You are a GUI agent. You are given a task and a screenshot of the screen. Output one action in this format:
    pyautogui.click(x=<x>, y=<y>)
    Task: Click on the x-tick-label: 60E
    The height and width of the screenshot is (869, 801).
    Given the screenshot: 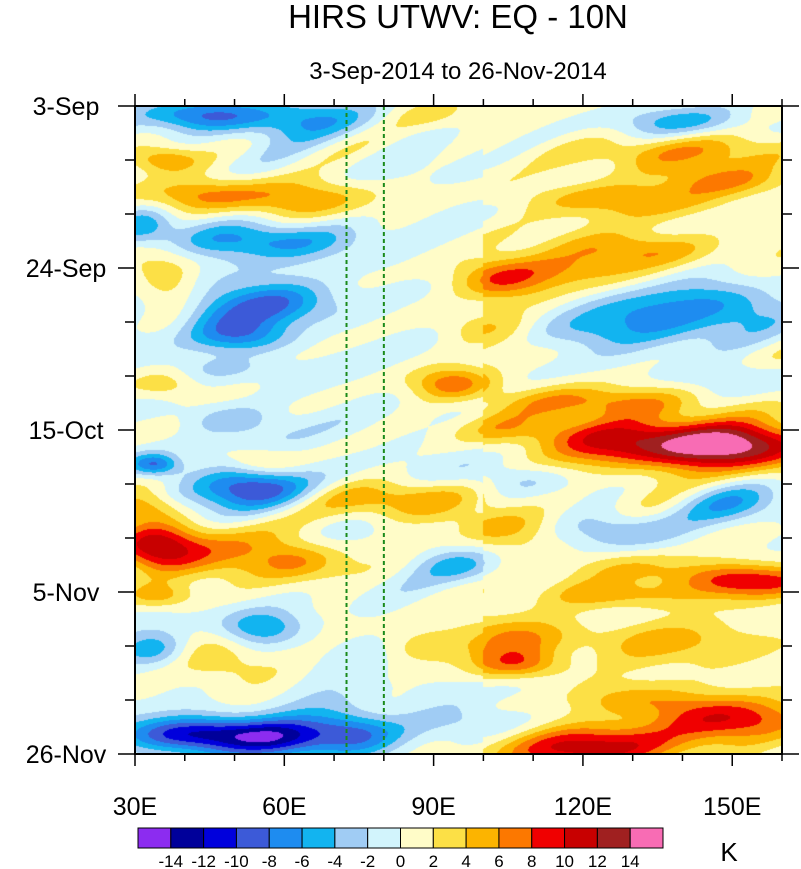 What is the action you would take?
    pyautogui.click(x=284, y=807)
    